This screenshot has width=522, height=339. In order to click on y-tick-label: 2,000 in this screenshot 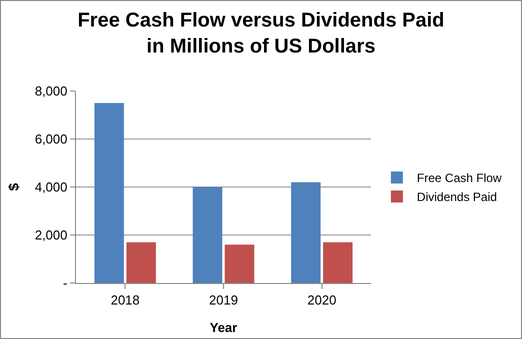, I will do `click(51, 235)`.